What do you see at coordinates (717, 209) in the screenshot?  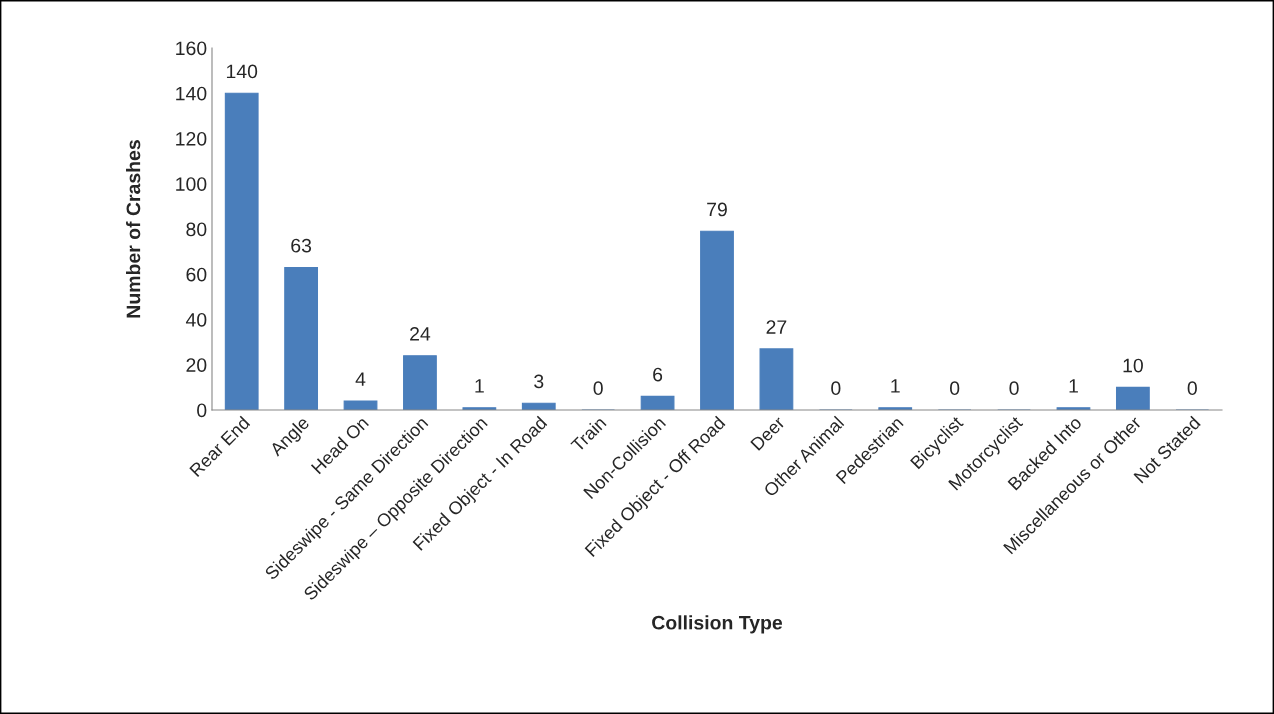 I see `data-label: 79` at bounding box center [717, 209].